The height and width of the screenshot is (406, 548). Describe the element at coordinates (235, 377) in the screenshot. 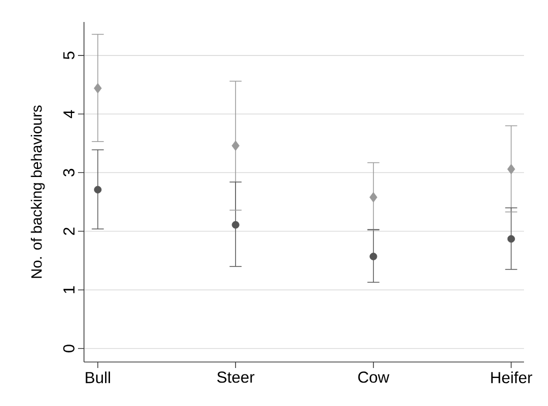

I see `x-tick-label: Steer` at that location.